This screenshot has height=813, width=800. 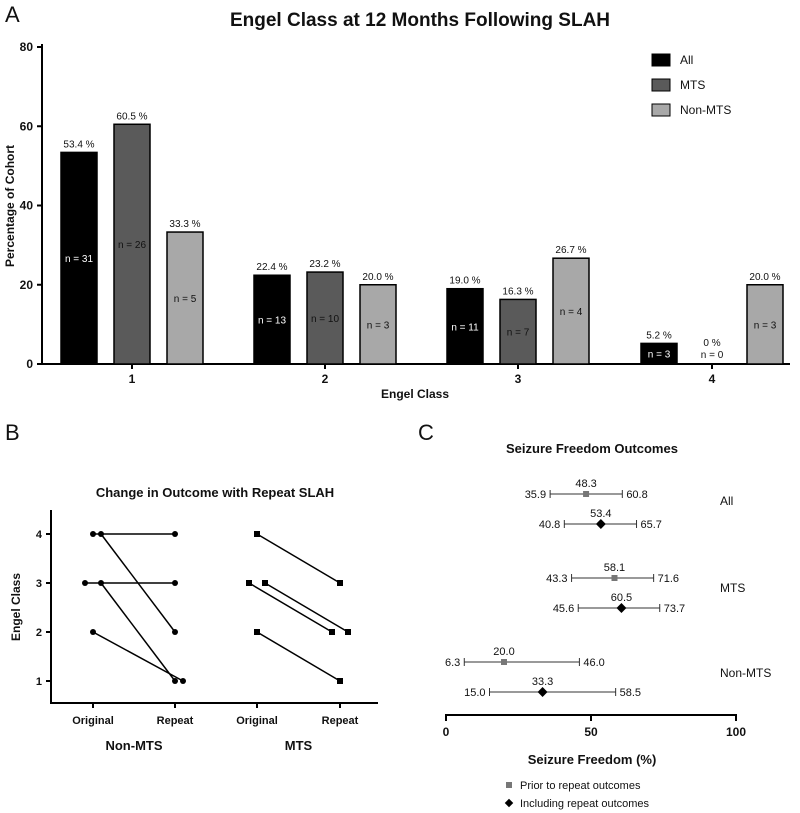 I want to click on bar-n-label: n = 0, so click(x=712, y=355).